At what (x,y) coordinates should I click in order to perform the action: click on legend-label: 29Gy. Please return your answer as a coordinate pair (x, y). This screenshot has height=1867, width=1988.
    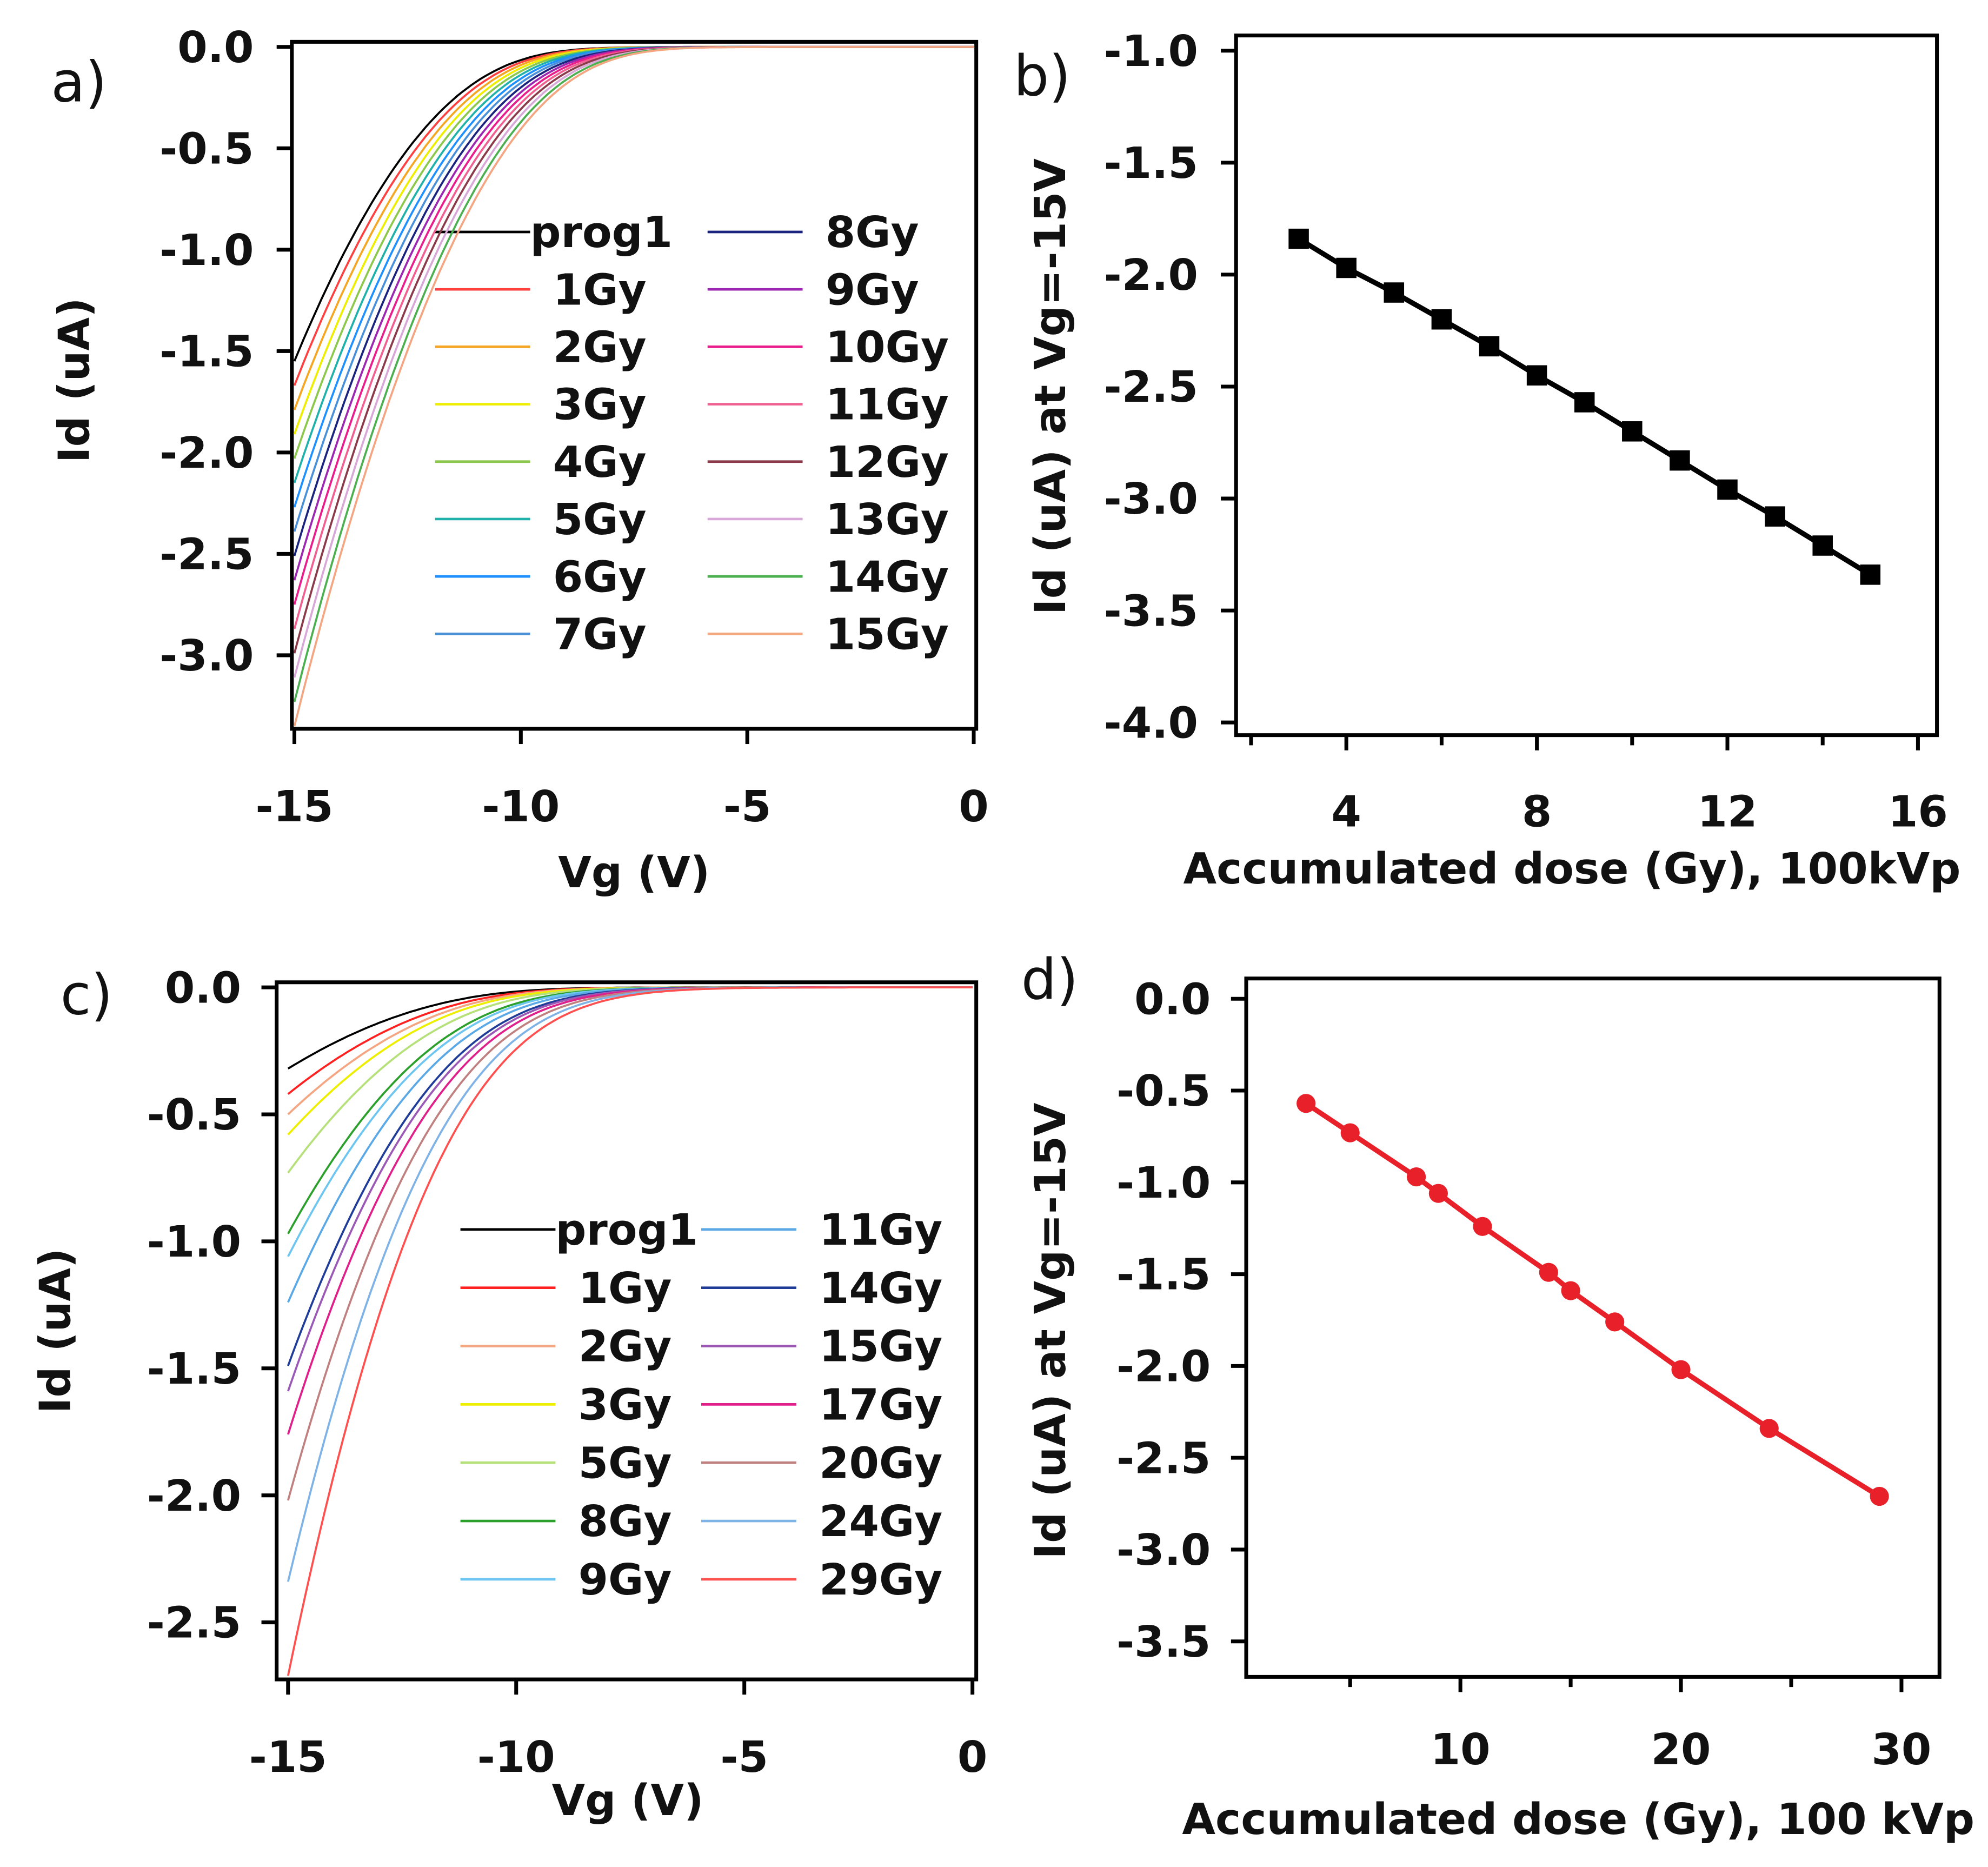
    Looking at the image, I should click on (881, 1579).